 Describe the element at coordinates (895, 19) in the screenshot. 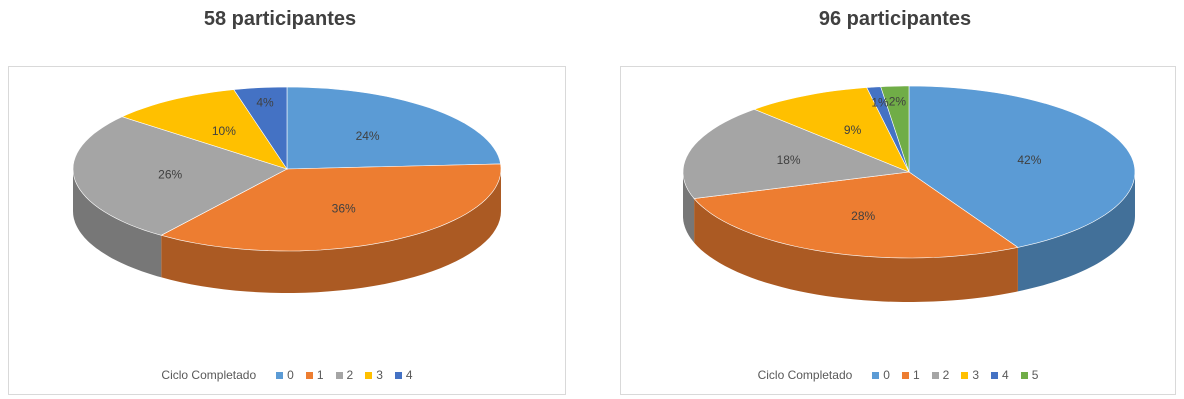

I see `chart-title-right: 96 participantes` at that location.